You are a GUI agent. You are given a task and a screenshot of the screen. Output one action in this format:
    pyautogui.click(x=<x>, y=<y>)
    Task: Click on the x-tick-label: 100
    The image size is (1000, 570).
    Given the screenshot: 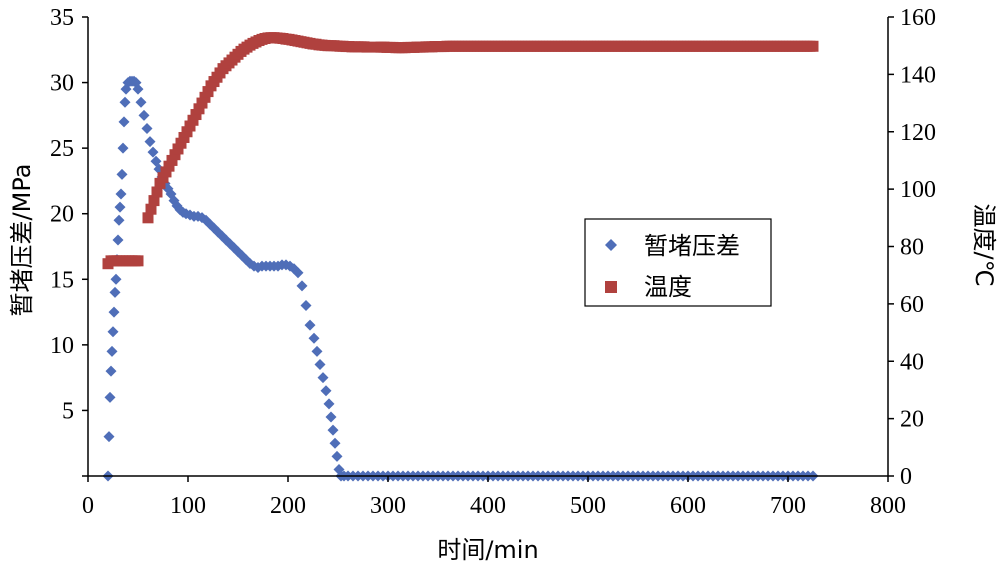 What is the action you would take?
    pyautogui.click(x=188, y=506)
    